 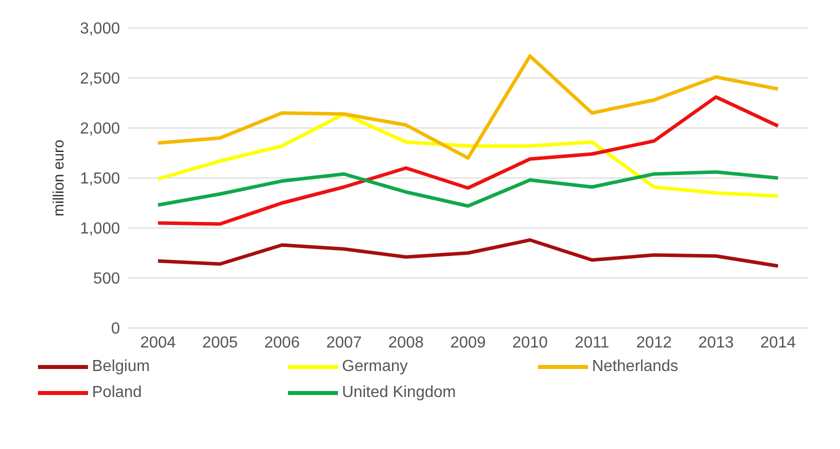 I want to click on legend-label: Belgium, so click(x=121, y=367).